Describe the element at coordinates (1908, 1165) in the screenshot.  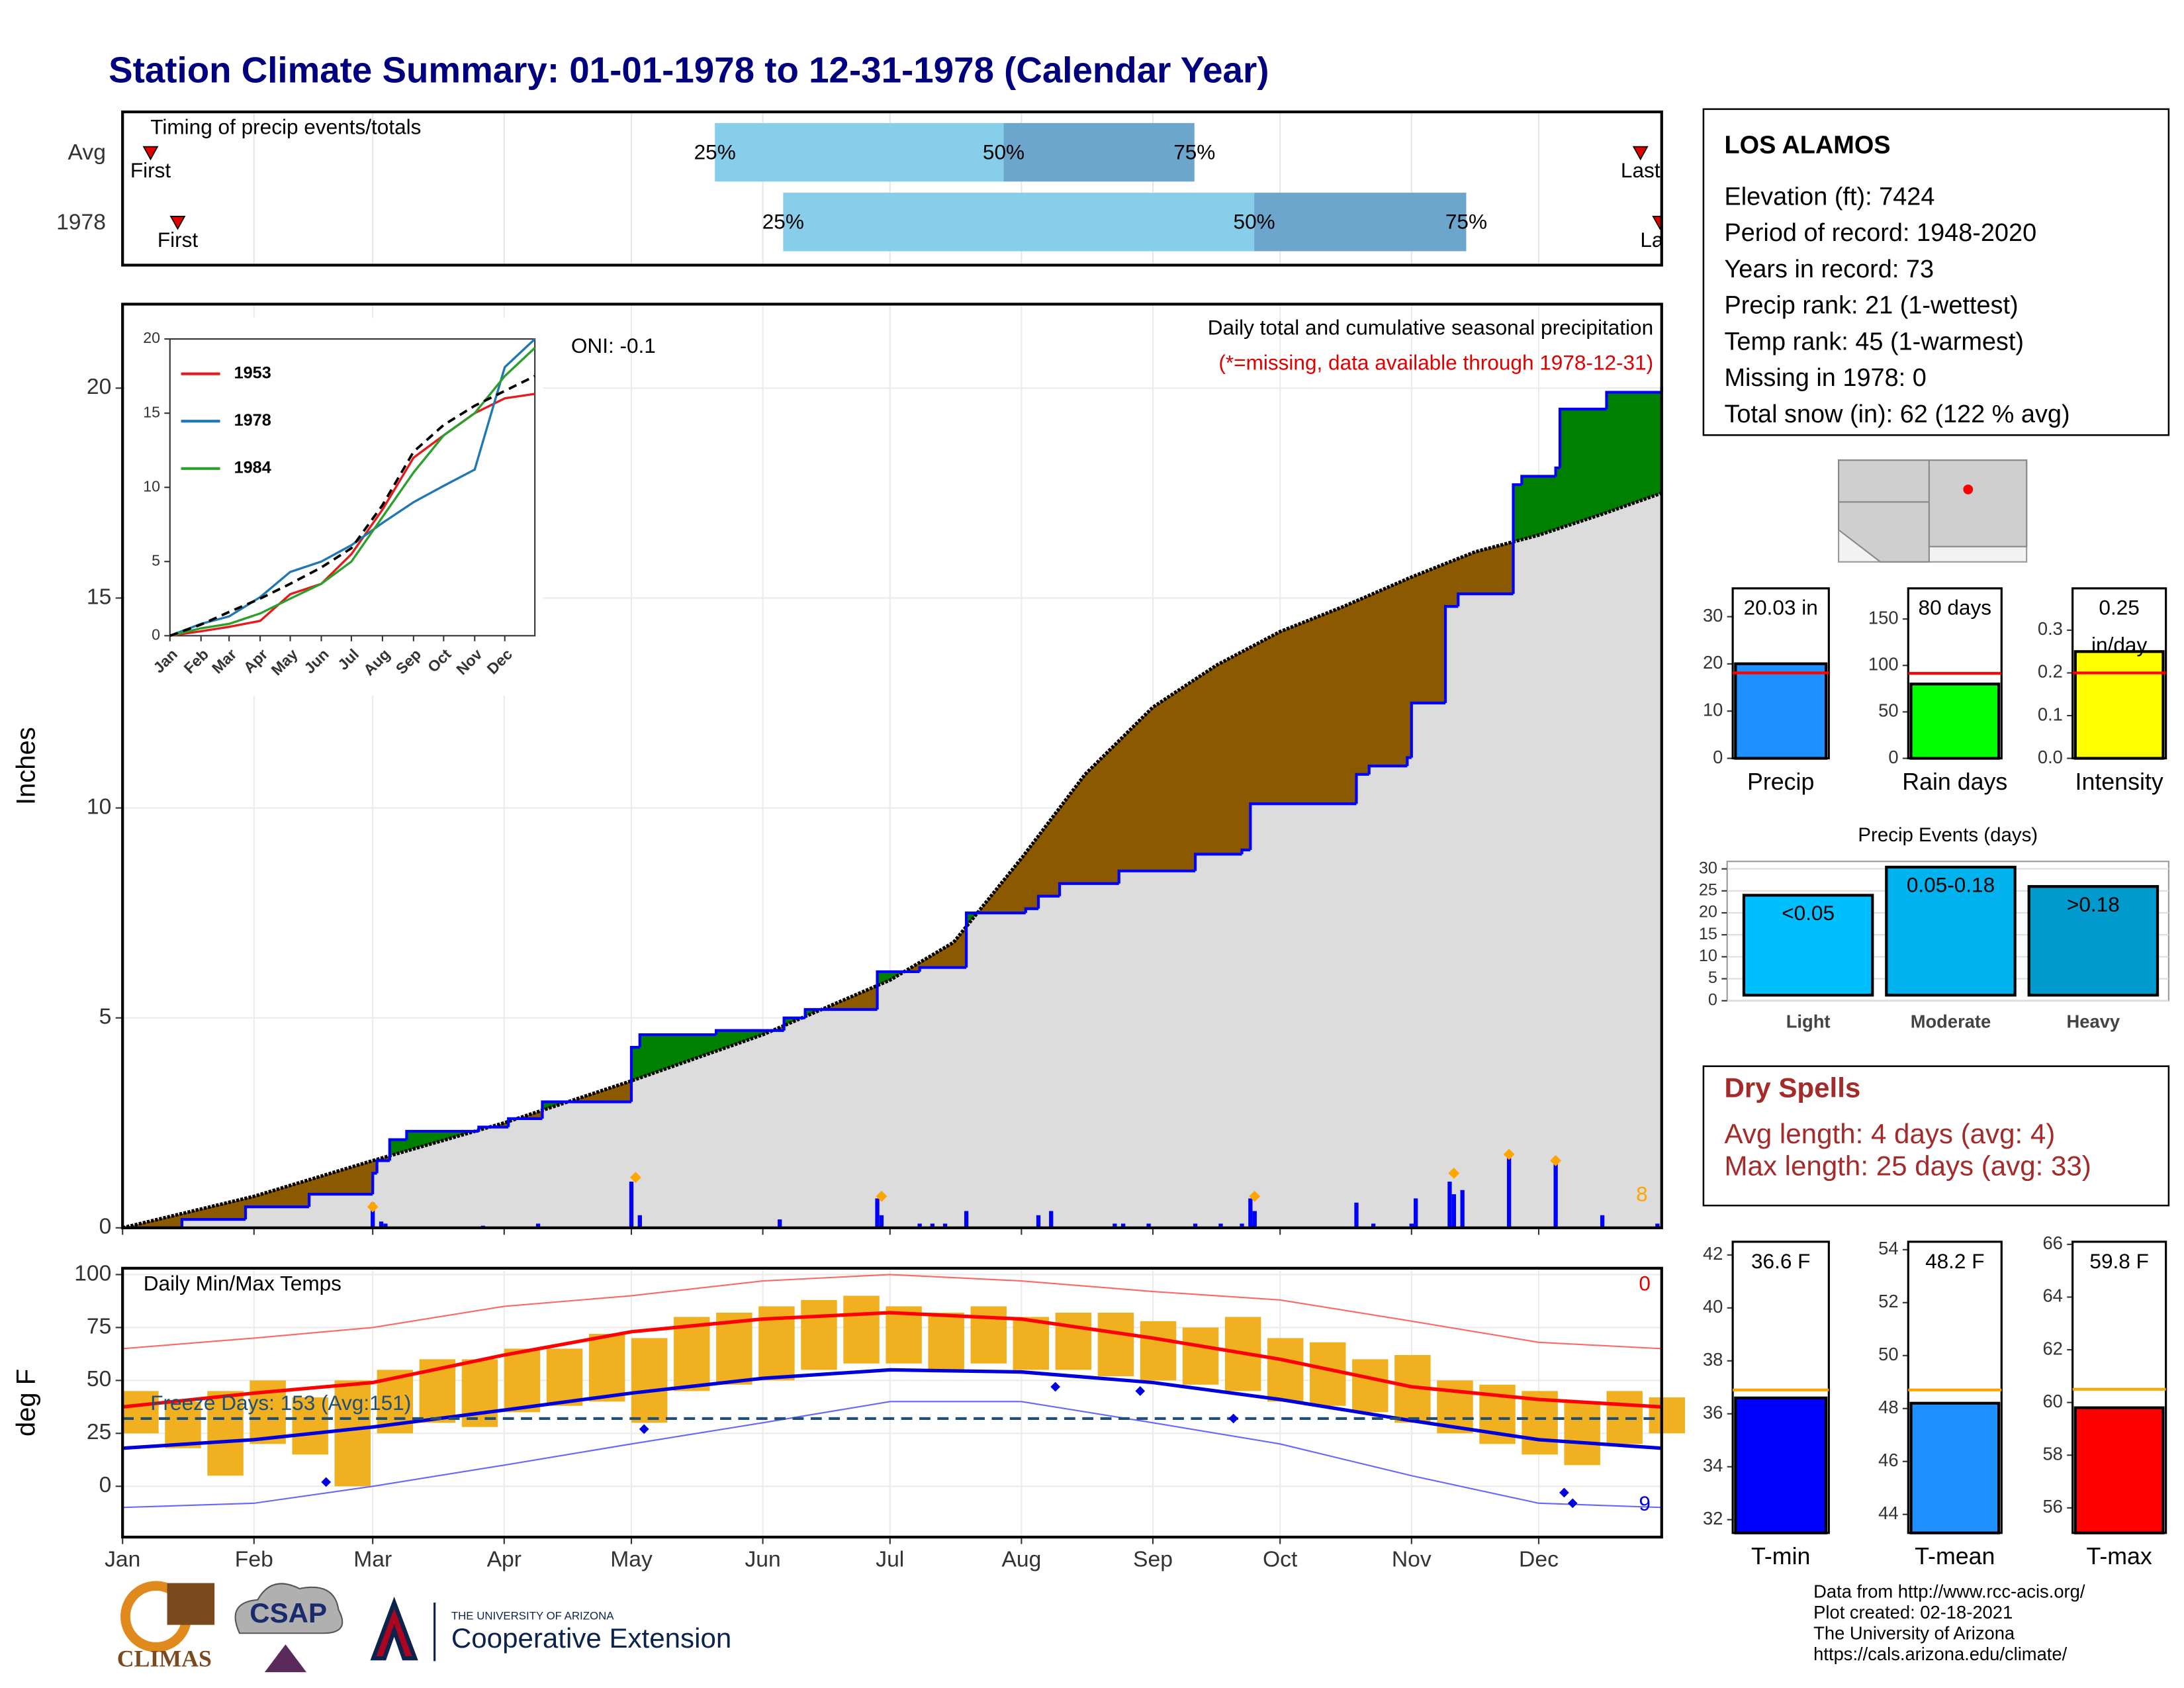
I see `dry-spell-info: Max length: 25 days (avg: 33)` at that location.